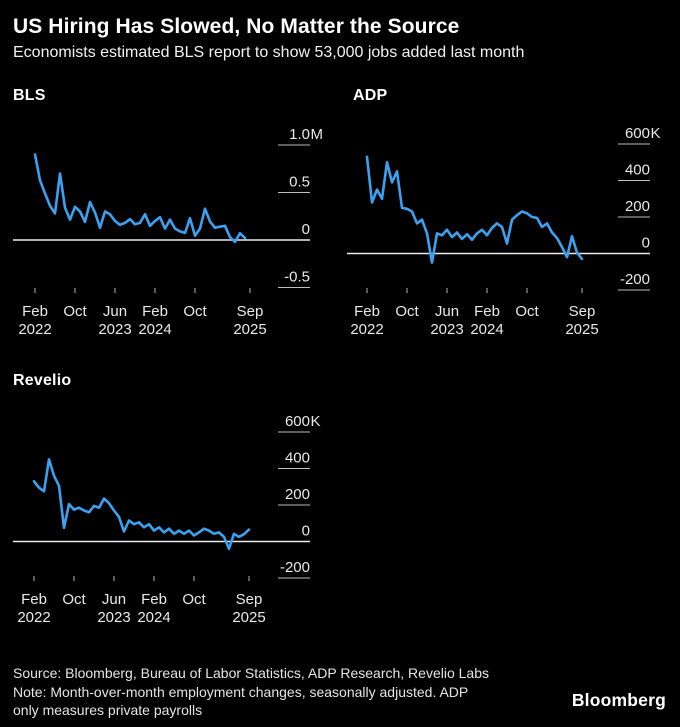 This screenshot has width=680, height=727. Describe the element at coordinates (140, 198) in the screenshot. I see `data-line-bls` at that location.